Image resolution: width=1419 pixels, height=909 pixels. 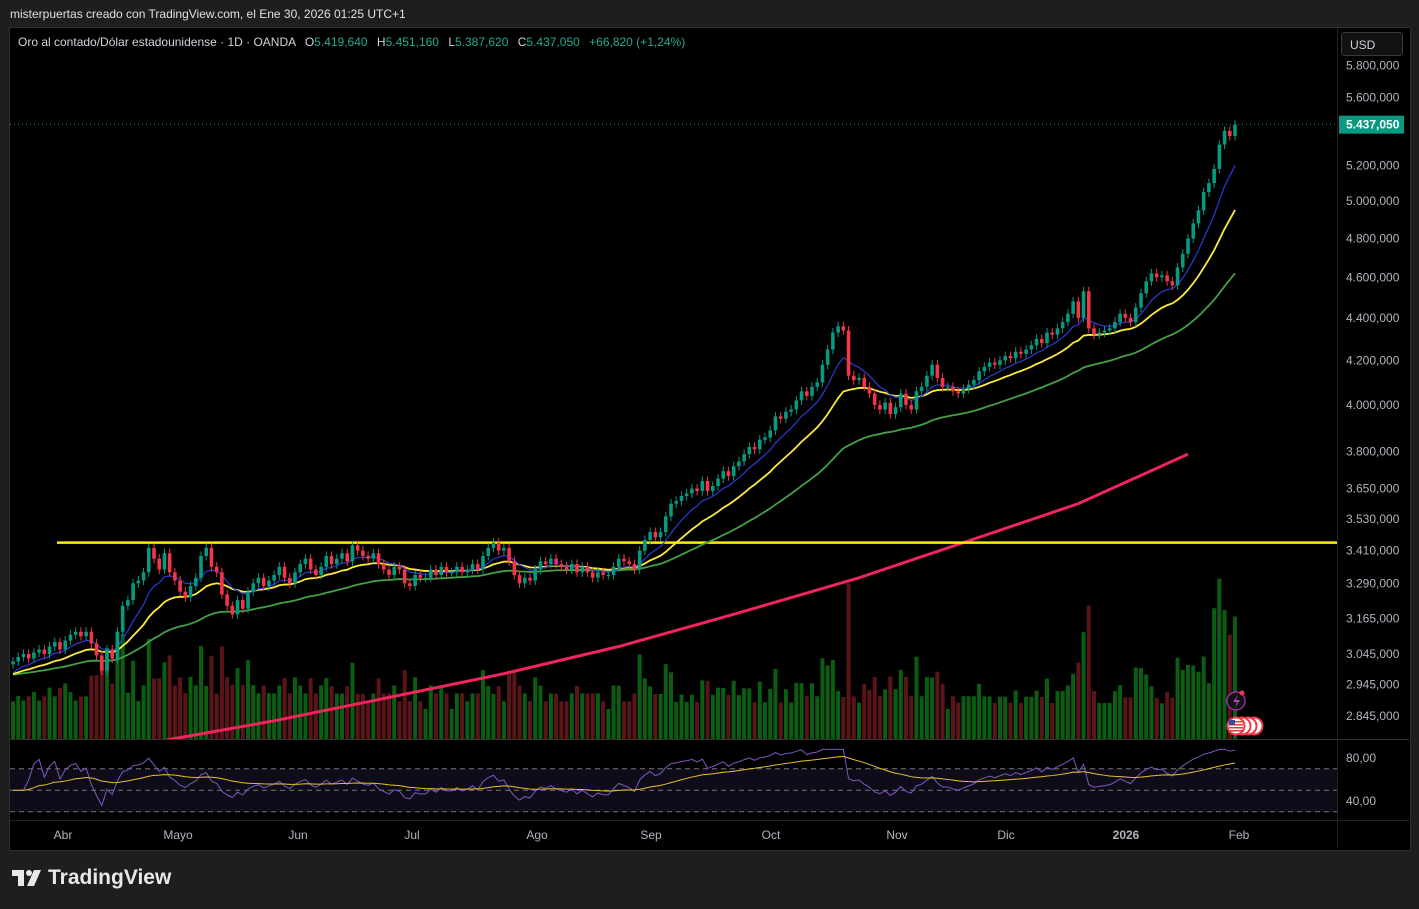 What do you see at coordinates (1372, 44) in the screenshot?
I see `currency-button: USD` at bounding box center [1372, 44].